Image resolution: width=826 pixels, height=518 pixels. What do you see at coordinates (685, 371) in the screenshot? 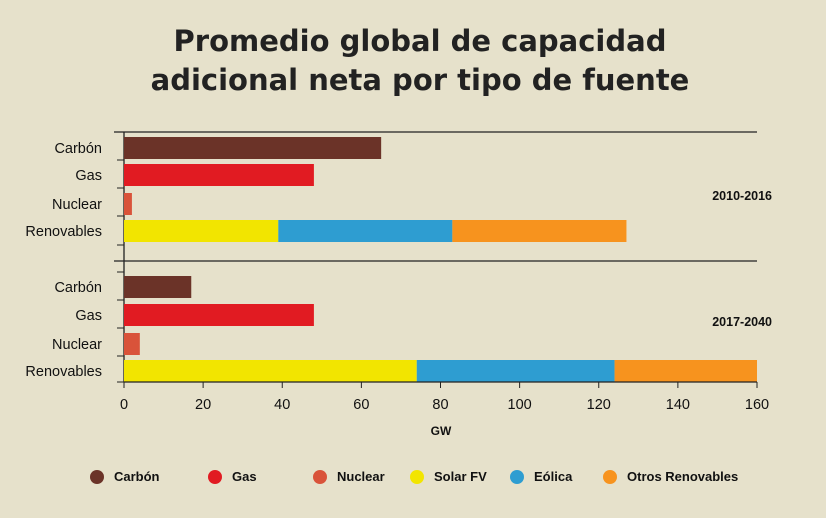
I see `bar-2017-2040-otros-renovables` at bounding box center [685, 371].